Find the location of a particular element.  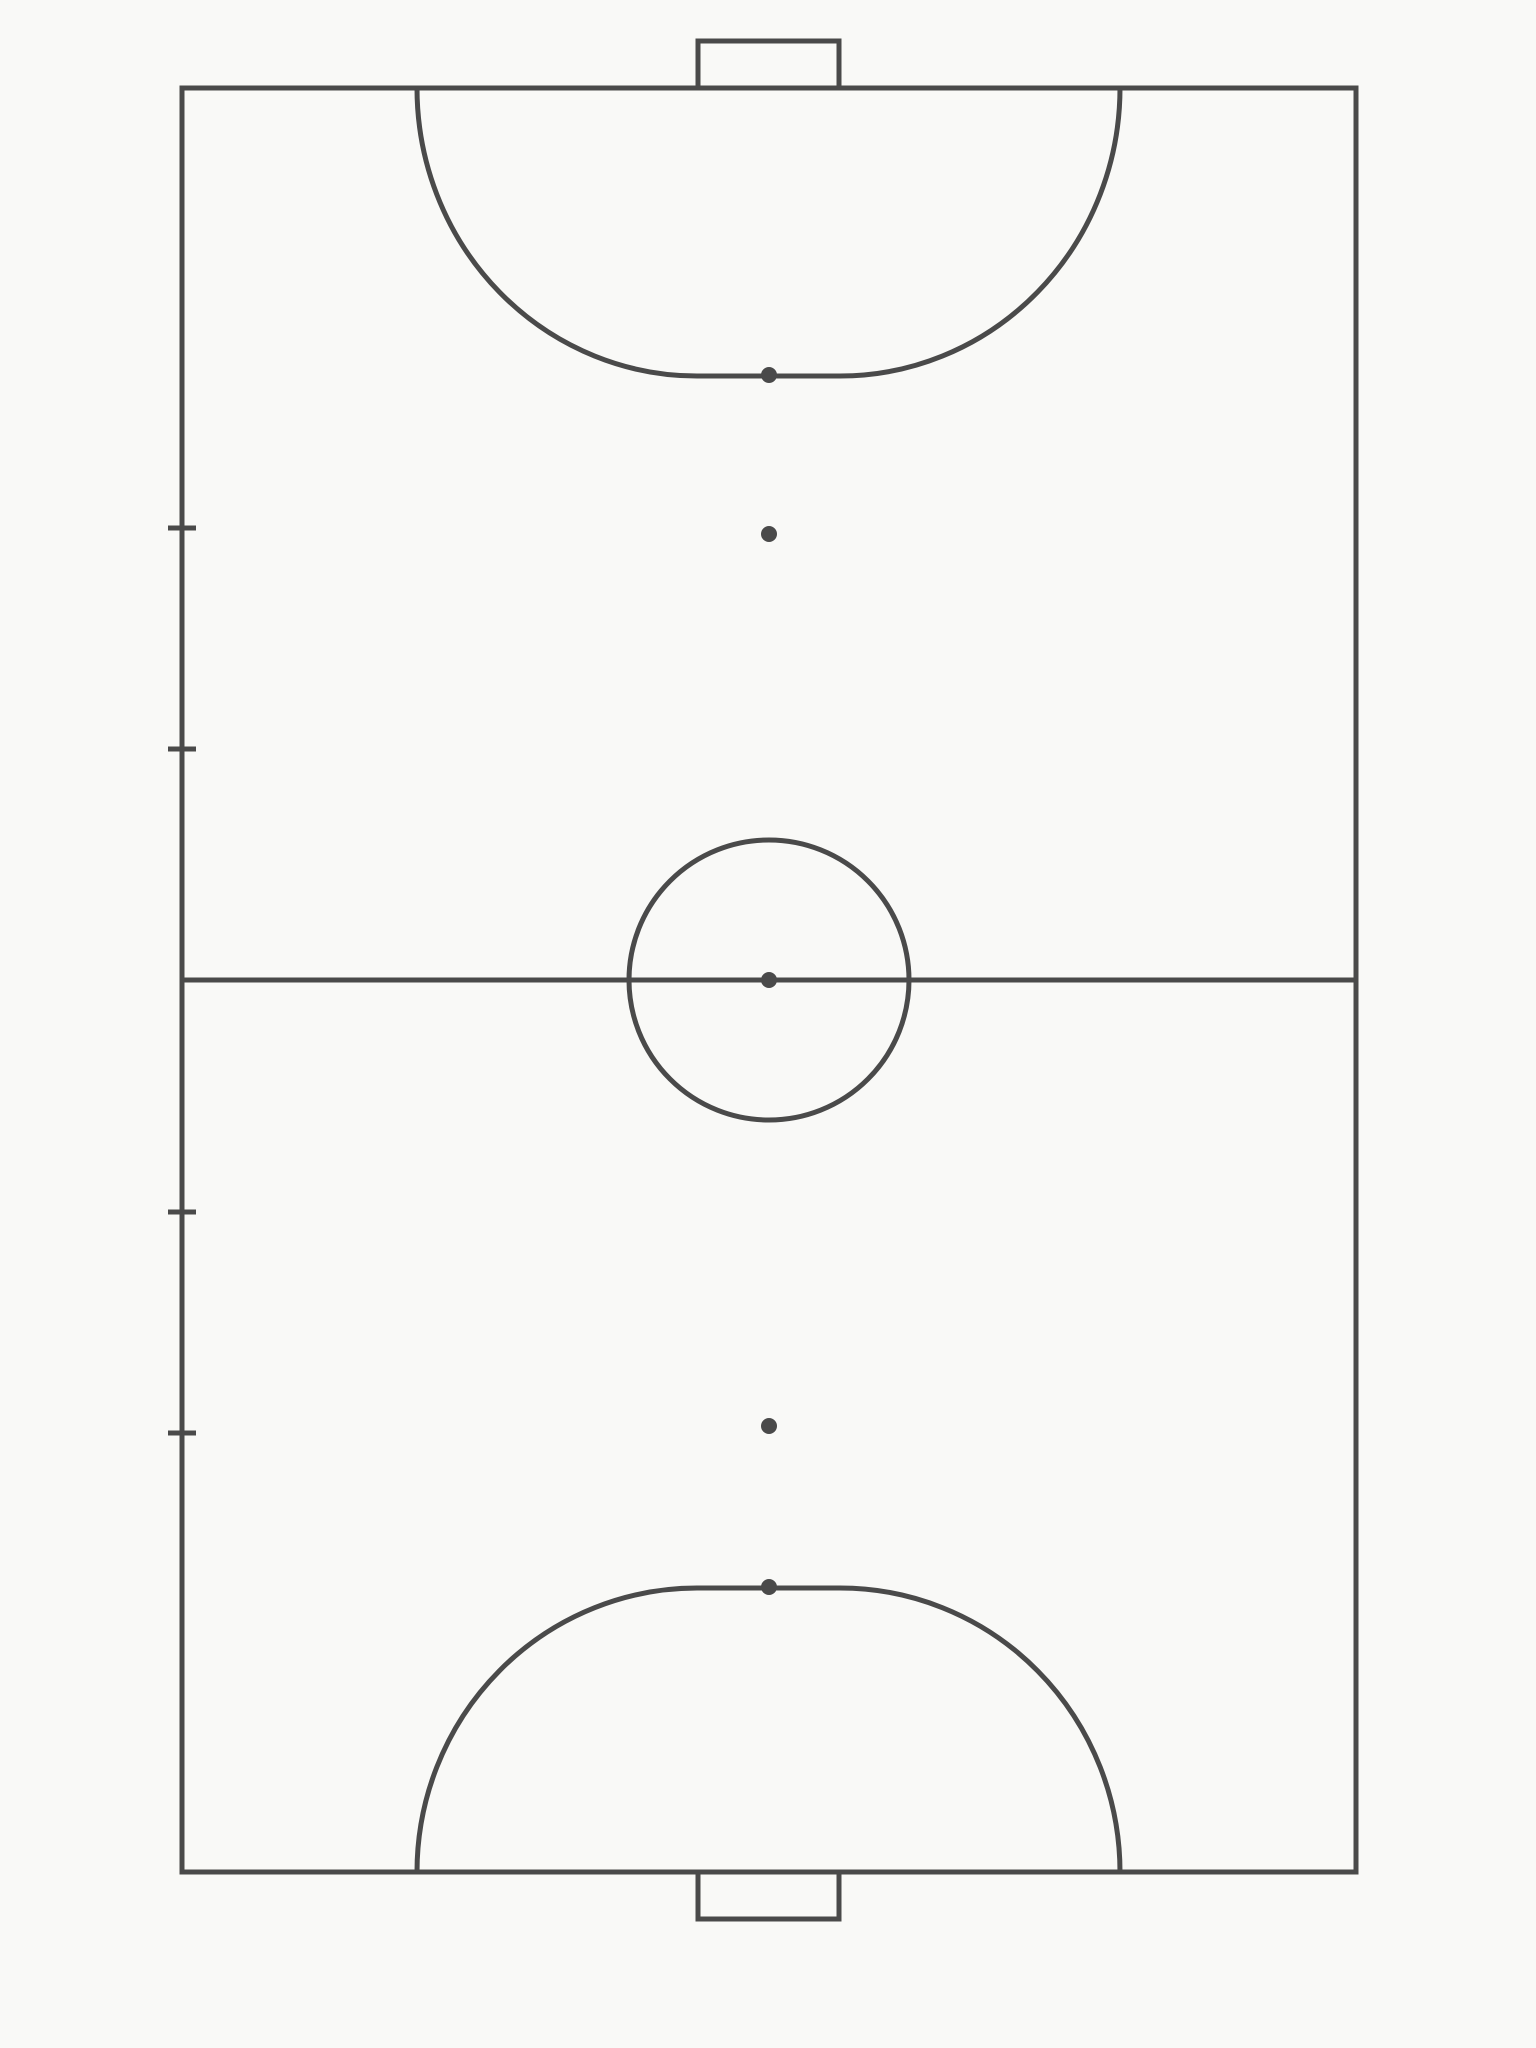

bottom-goal is located at coordinates (768, 1897).